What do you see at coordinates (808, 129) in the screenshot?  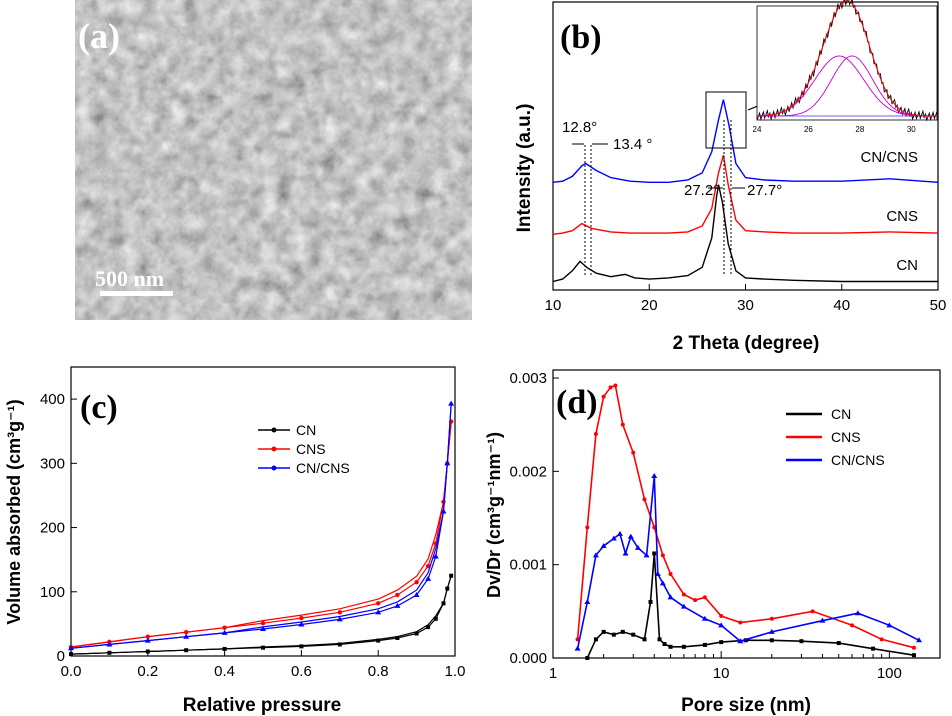 I see `inset-tick-label: 26` at bounding box center [808, 129].